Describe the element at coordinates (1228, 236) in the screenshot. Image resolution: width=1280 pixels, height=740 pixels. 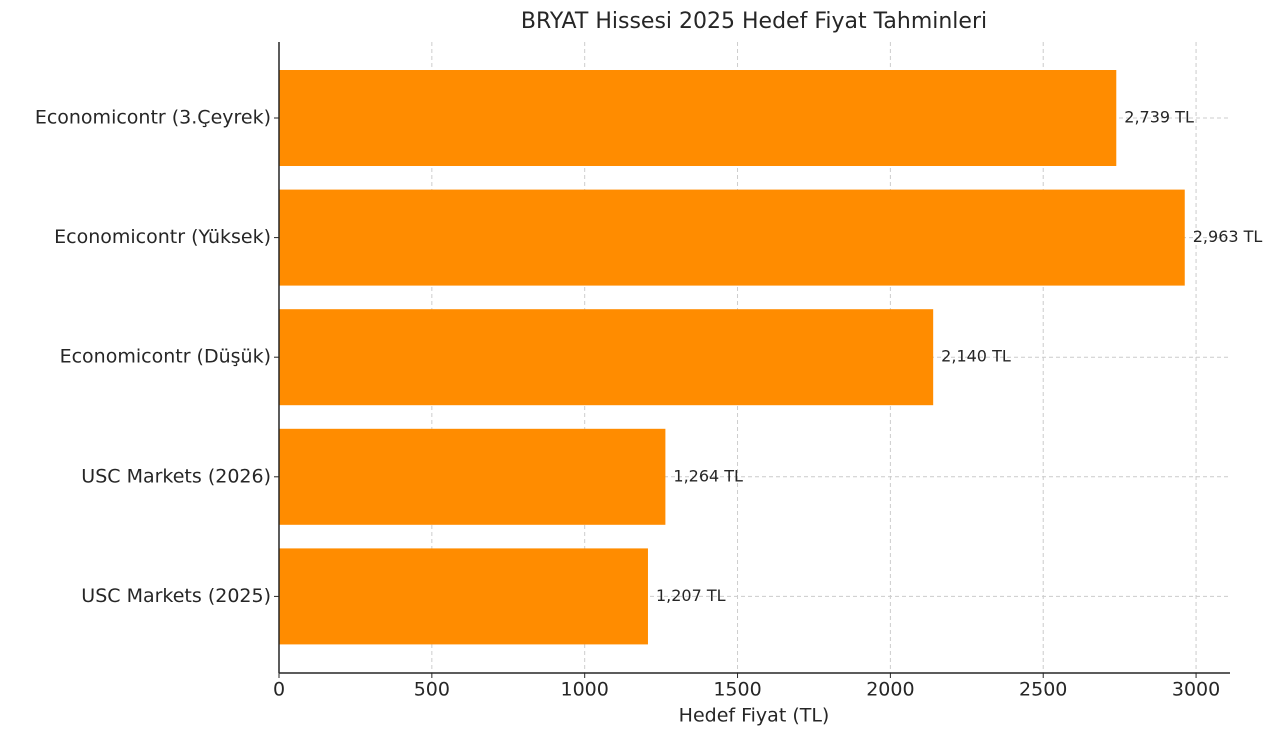
I see `value-label: 2,963 TL` at that location.